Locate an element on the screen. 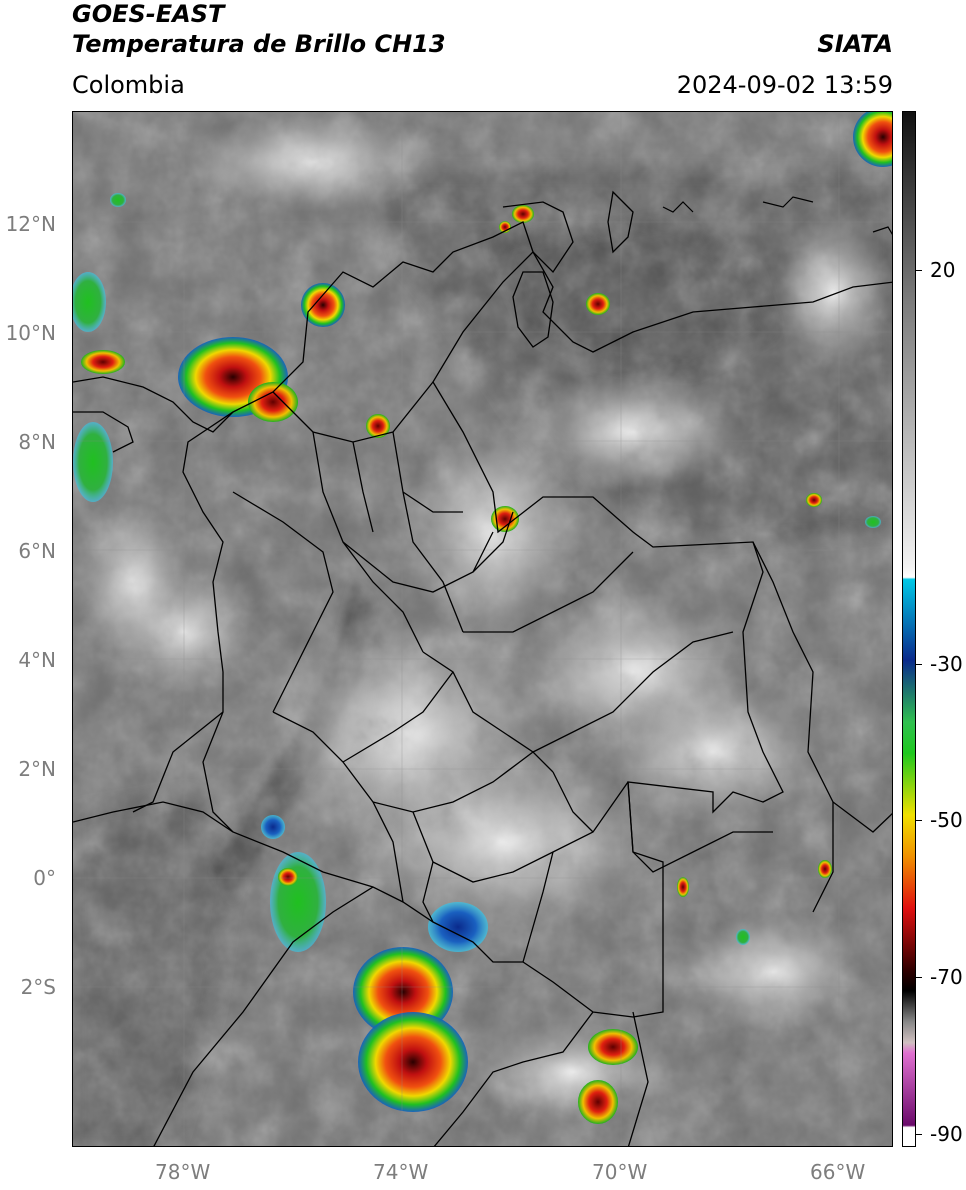  satellite-name: GOES-EAST is located at coordinates (148, 14).